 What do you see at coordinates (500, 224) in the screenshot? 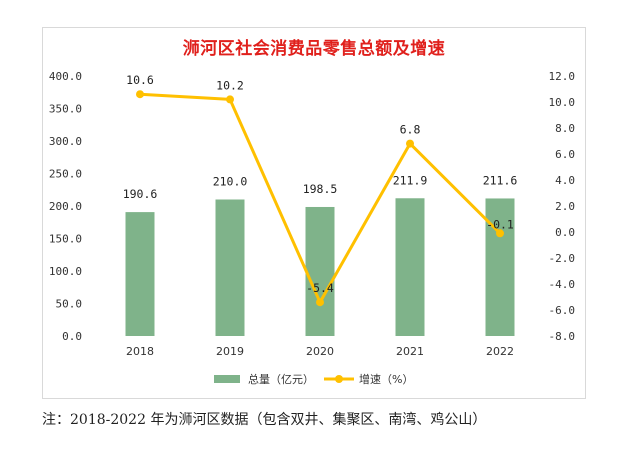
I see `line-data-label: -0.1` at bounding box center [500, 224].